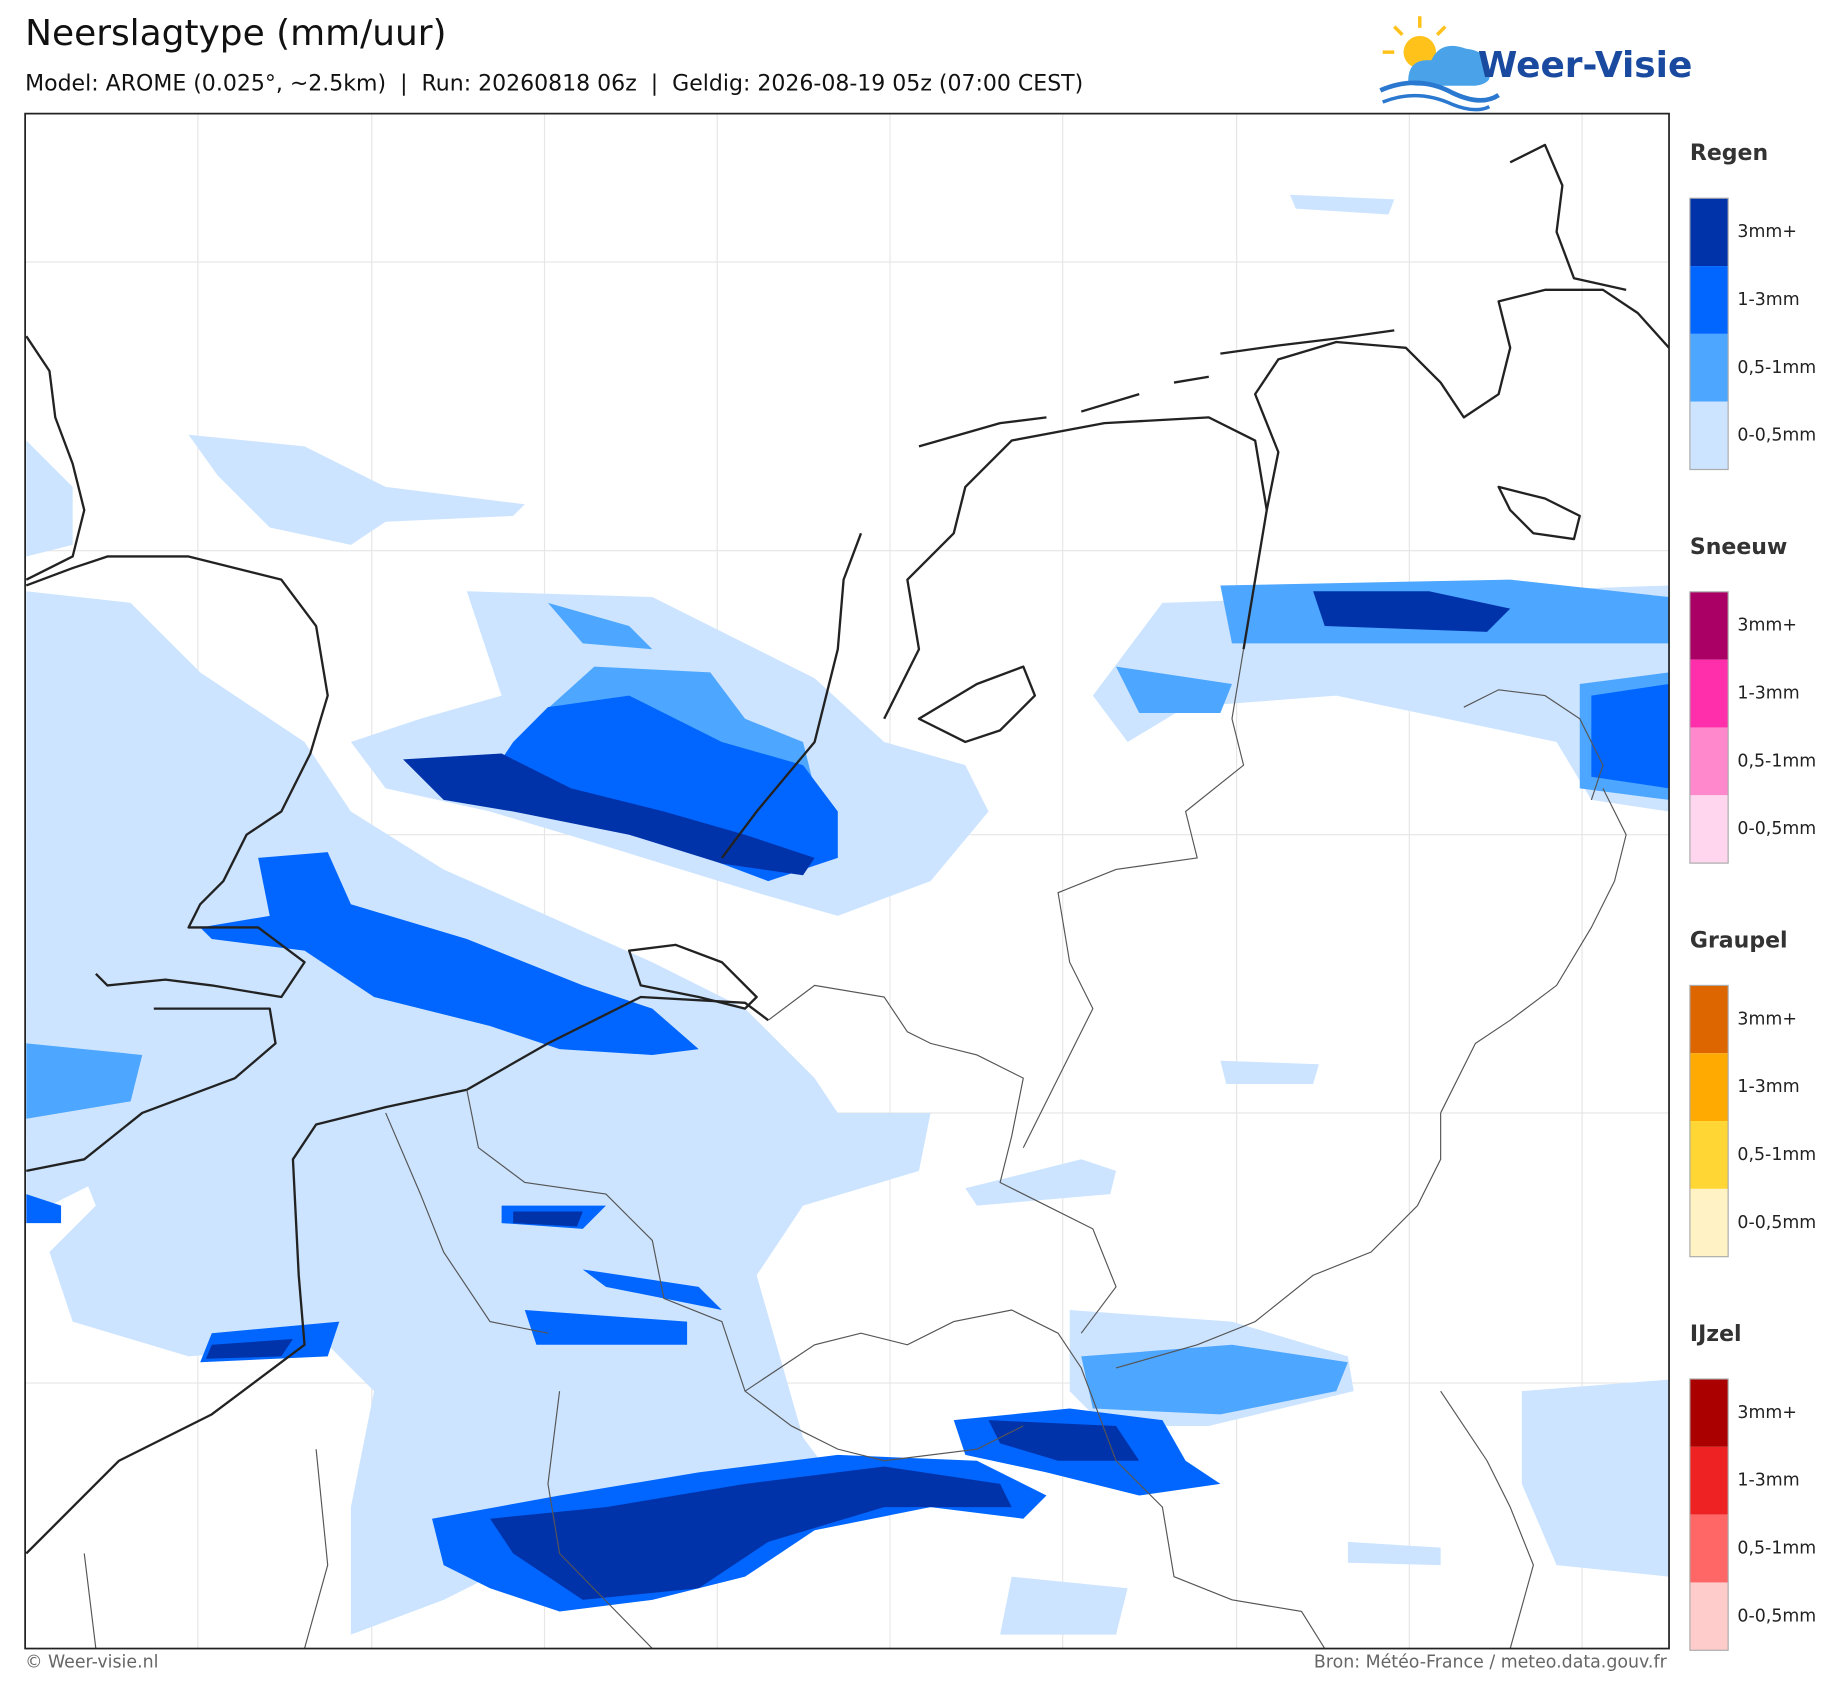 The width and height of the screenshot is (1824, 1685). I want to click on logo: Weer-Visie, so click(1536, 64).